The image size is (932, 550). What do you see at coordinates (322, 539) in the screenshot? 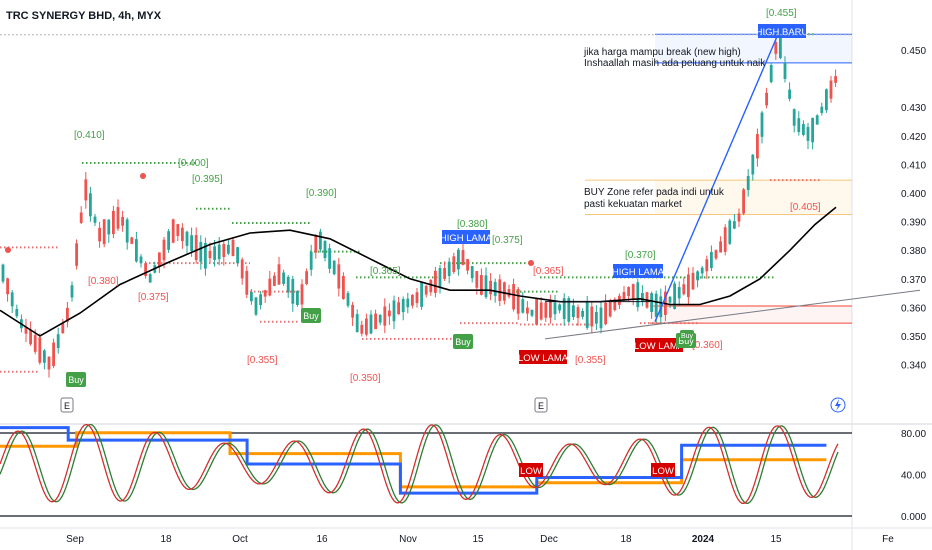
I see `time-tick-label: 16` at bounding box center [322, 539].